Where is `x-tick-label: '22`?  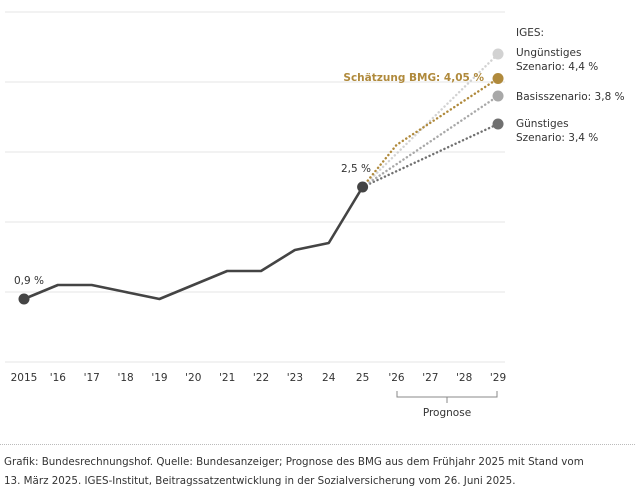
x-tick-label: '22 is located at coordinates (261, 378).